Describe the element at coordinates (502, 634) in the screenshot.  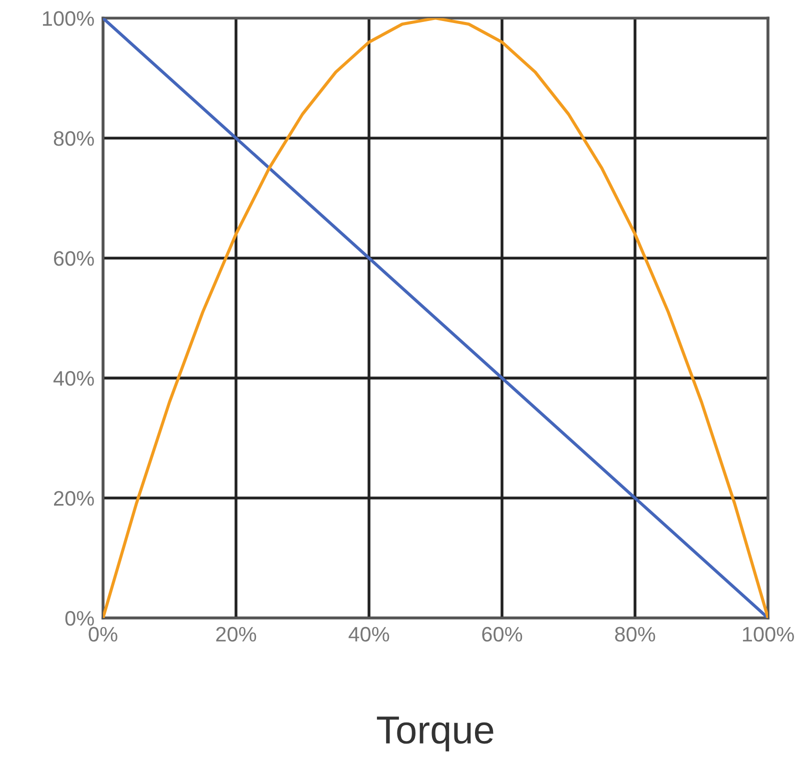
I see `x-tick-label: 60%` at that location.